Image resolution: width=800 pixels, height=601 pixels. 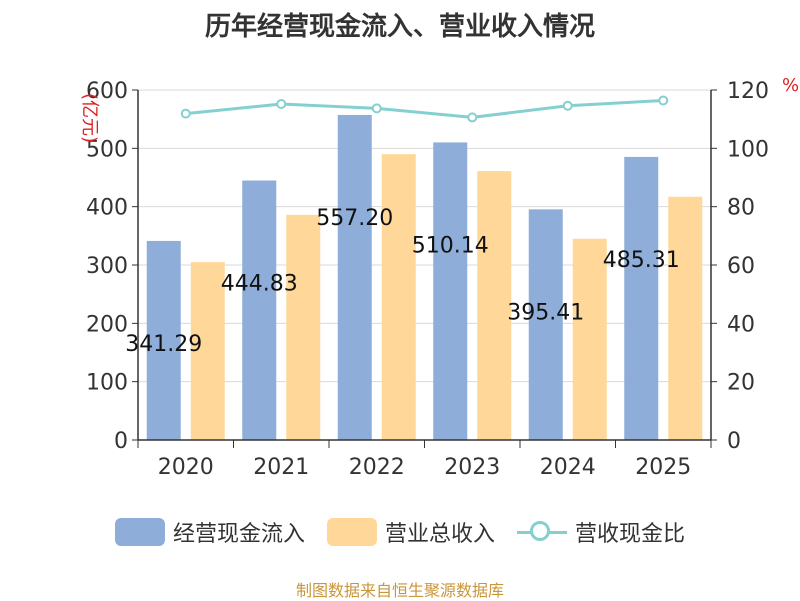 I want to click on legend-label-cash: 经营现金流入, so click(x=238, y=534).